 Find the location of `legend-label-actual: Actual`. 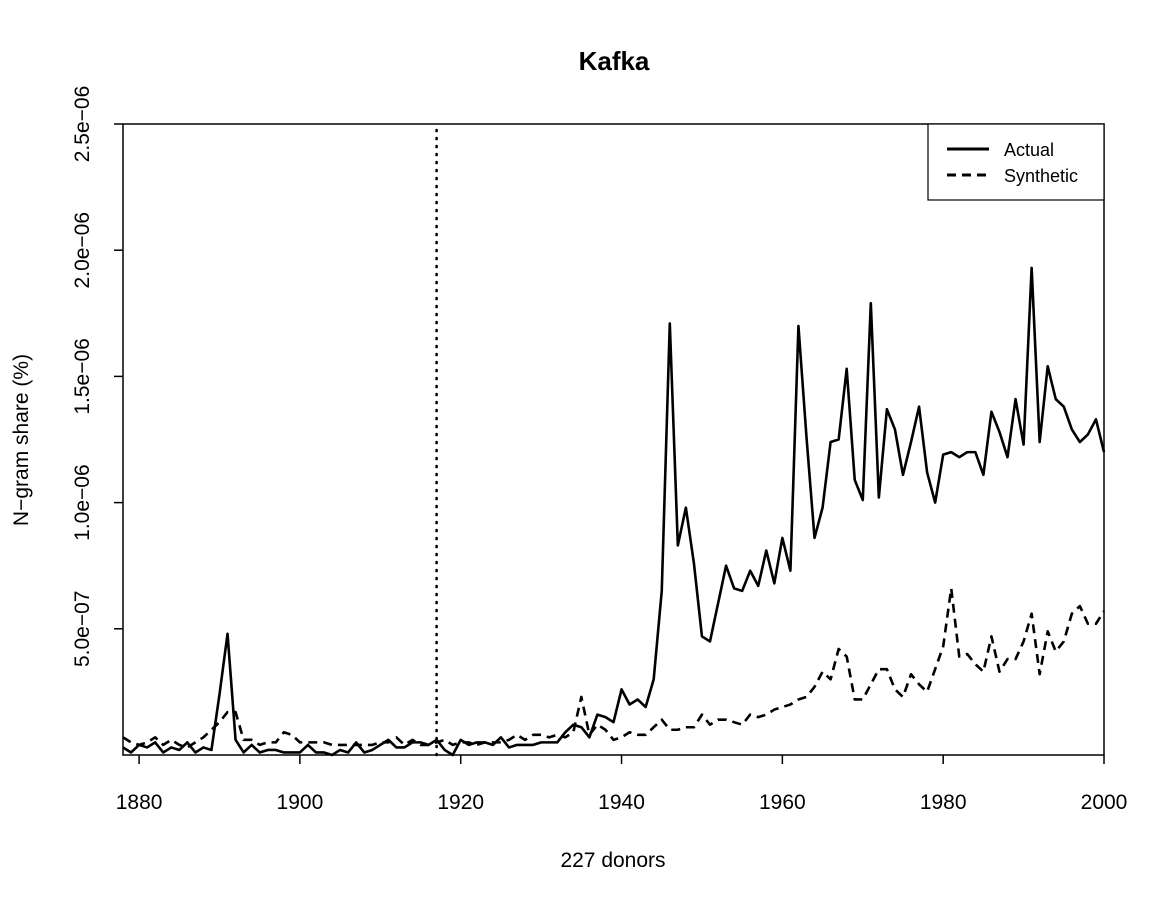

legend-label-actual: Actual is located at coordinates (1029, 150).